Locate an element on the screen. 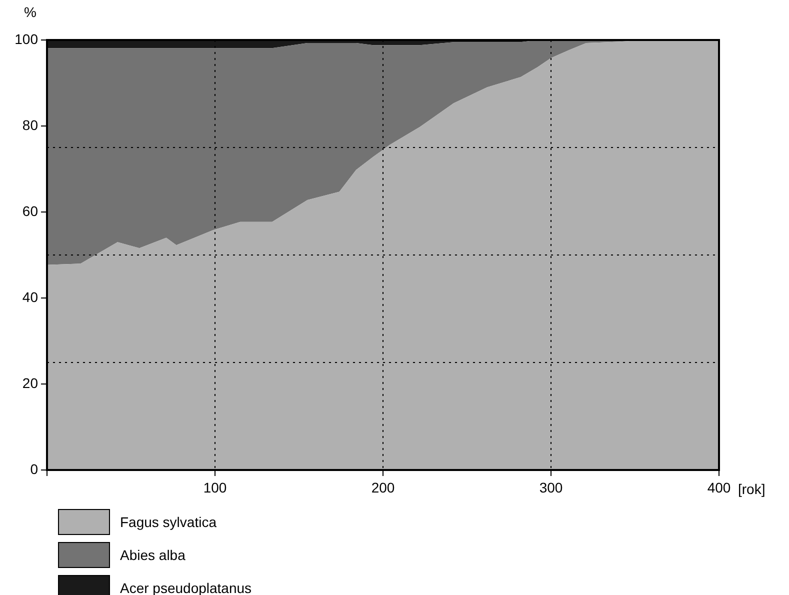  x-tick-label: 300 is located at coordinates (551, 487).